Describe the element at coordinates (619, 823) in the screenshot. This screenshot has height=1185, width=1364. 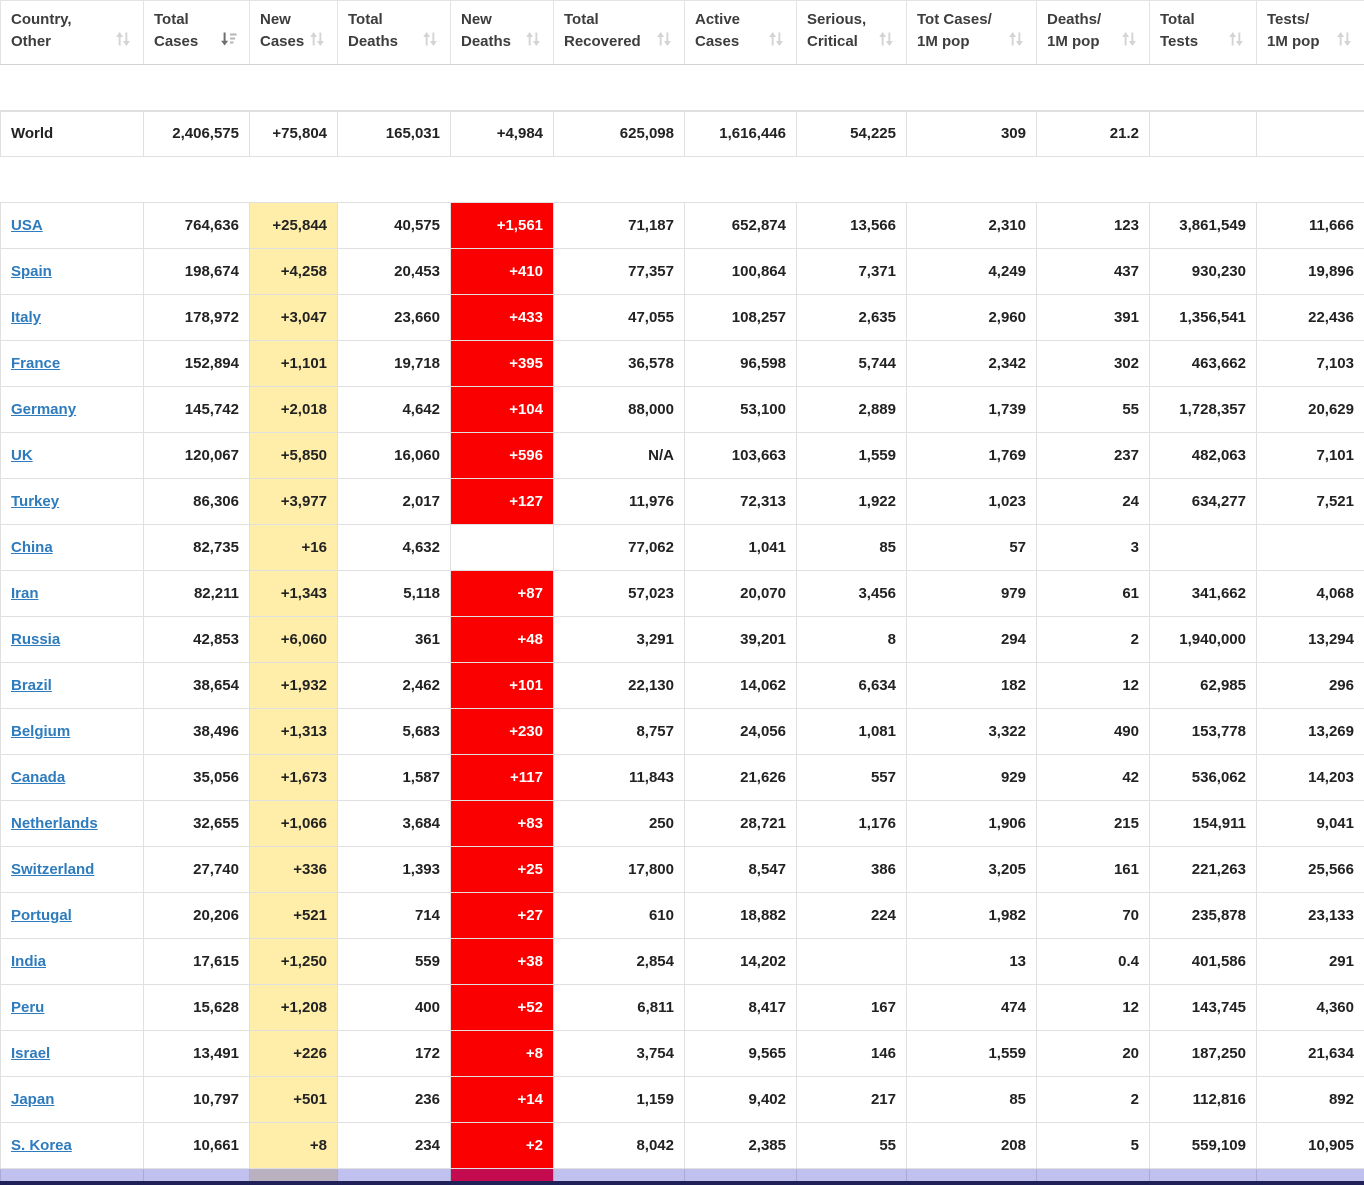
I see `cell-total-recovered: 250` at that location.